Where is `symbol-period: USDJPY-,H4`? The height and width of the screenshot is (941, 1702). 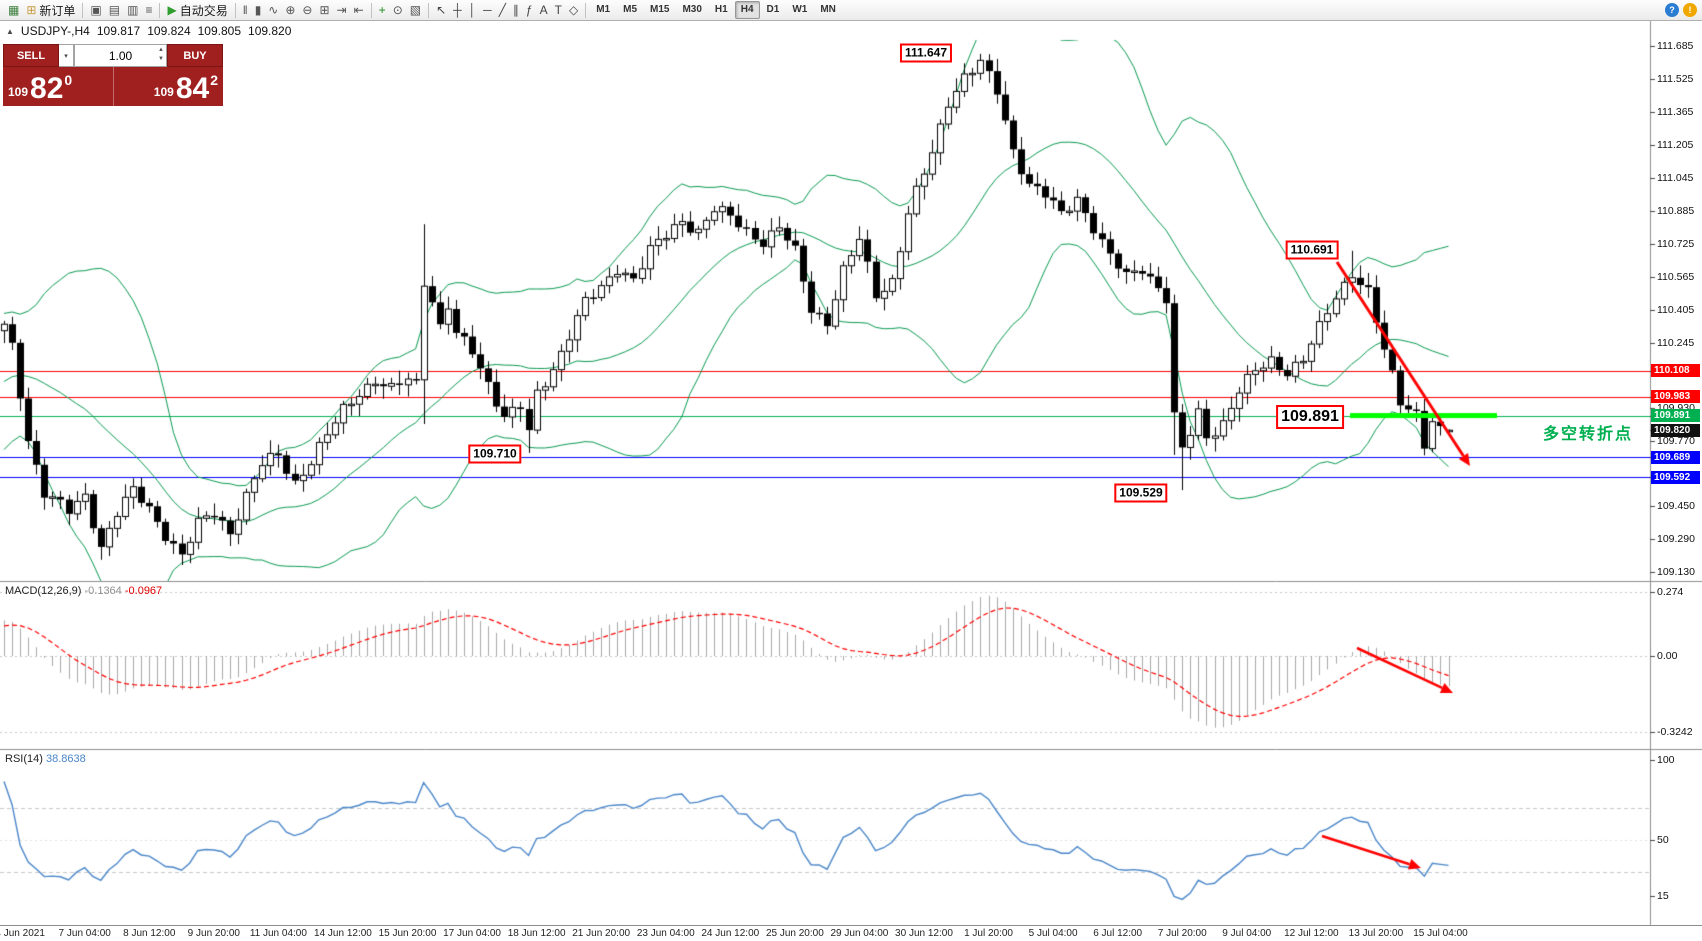
symbol-period: USDJPY-,H4 is located at coordinates (55, 31).